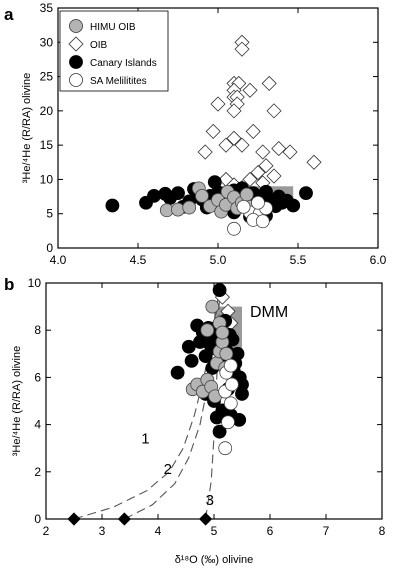 Image resolution: width=400 pixels, height=570 pixels. What do you see at coordinates (49, 214) in the screenshot?
I see `y-tick-label-a: 5` at bounding box center [49, 214].